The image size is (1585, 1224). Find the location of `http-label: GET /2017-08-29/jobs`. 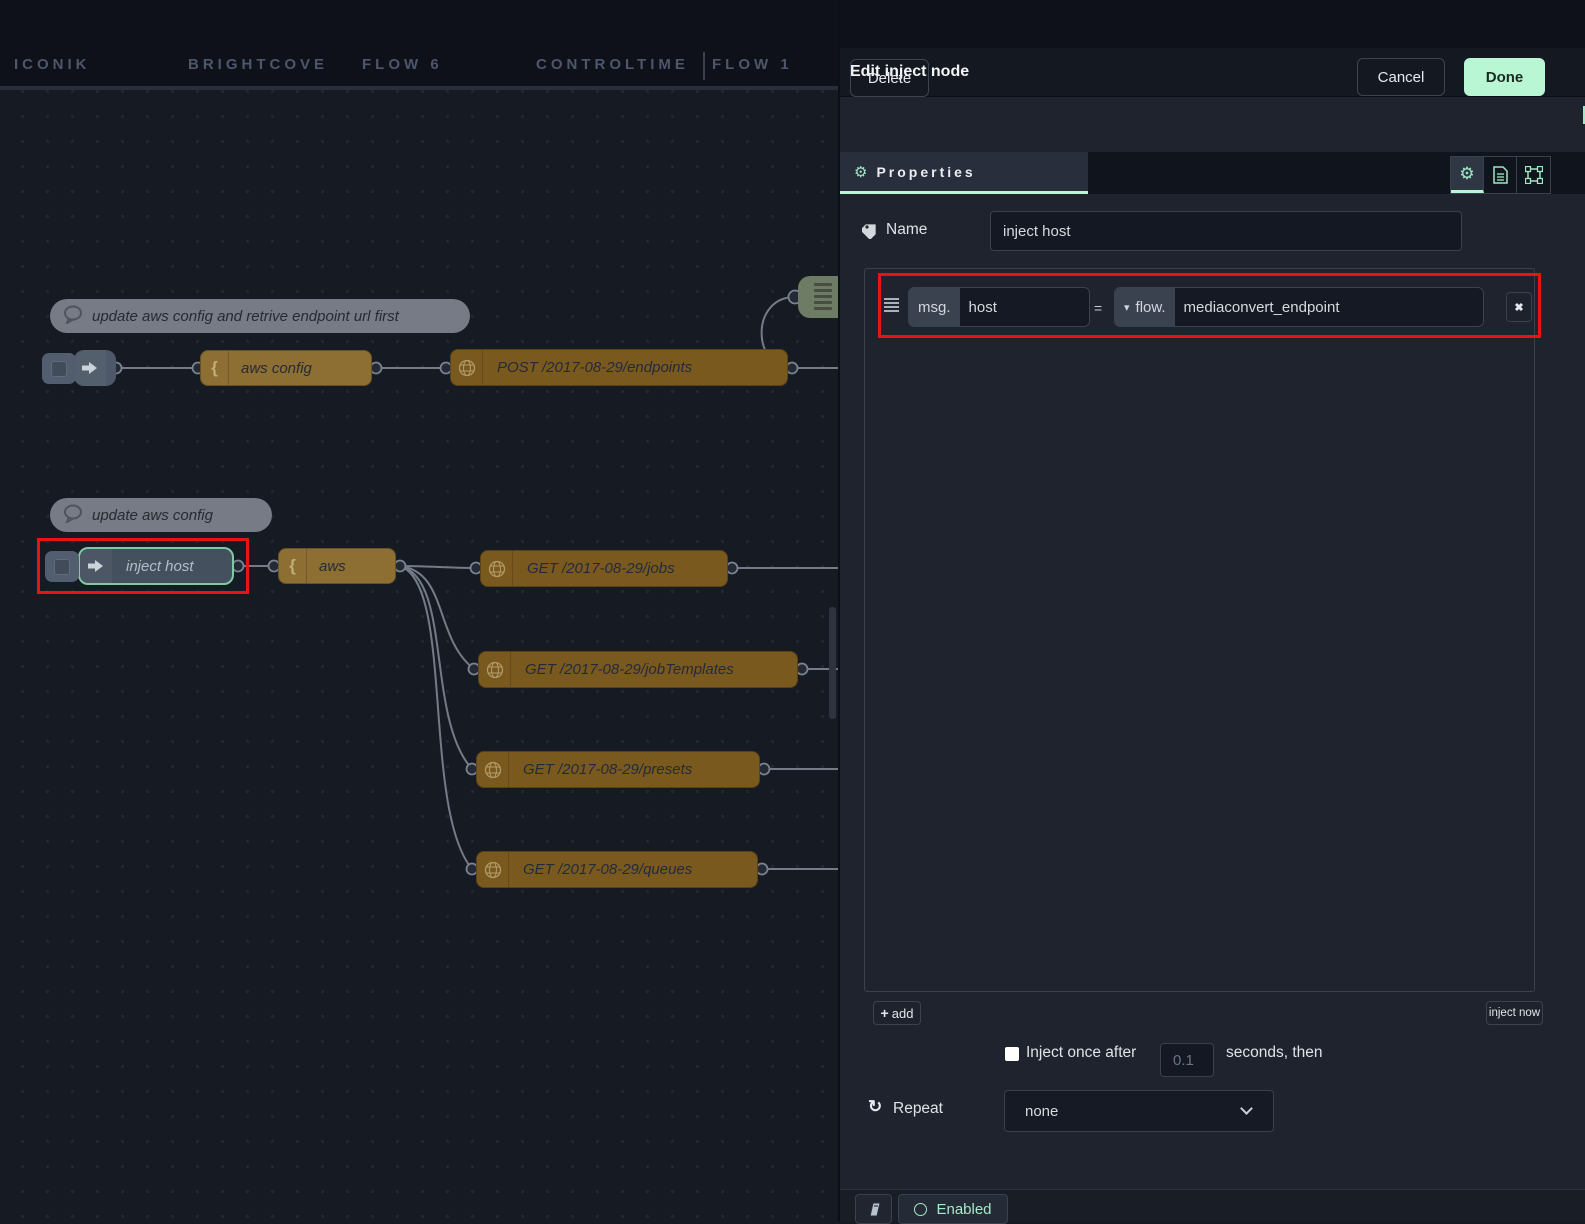

http-label: GET /2017-08-29/jobs is located at coordinates (601, 568).